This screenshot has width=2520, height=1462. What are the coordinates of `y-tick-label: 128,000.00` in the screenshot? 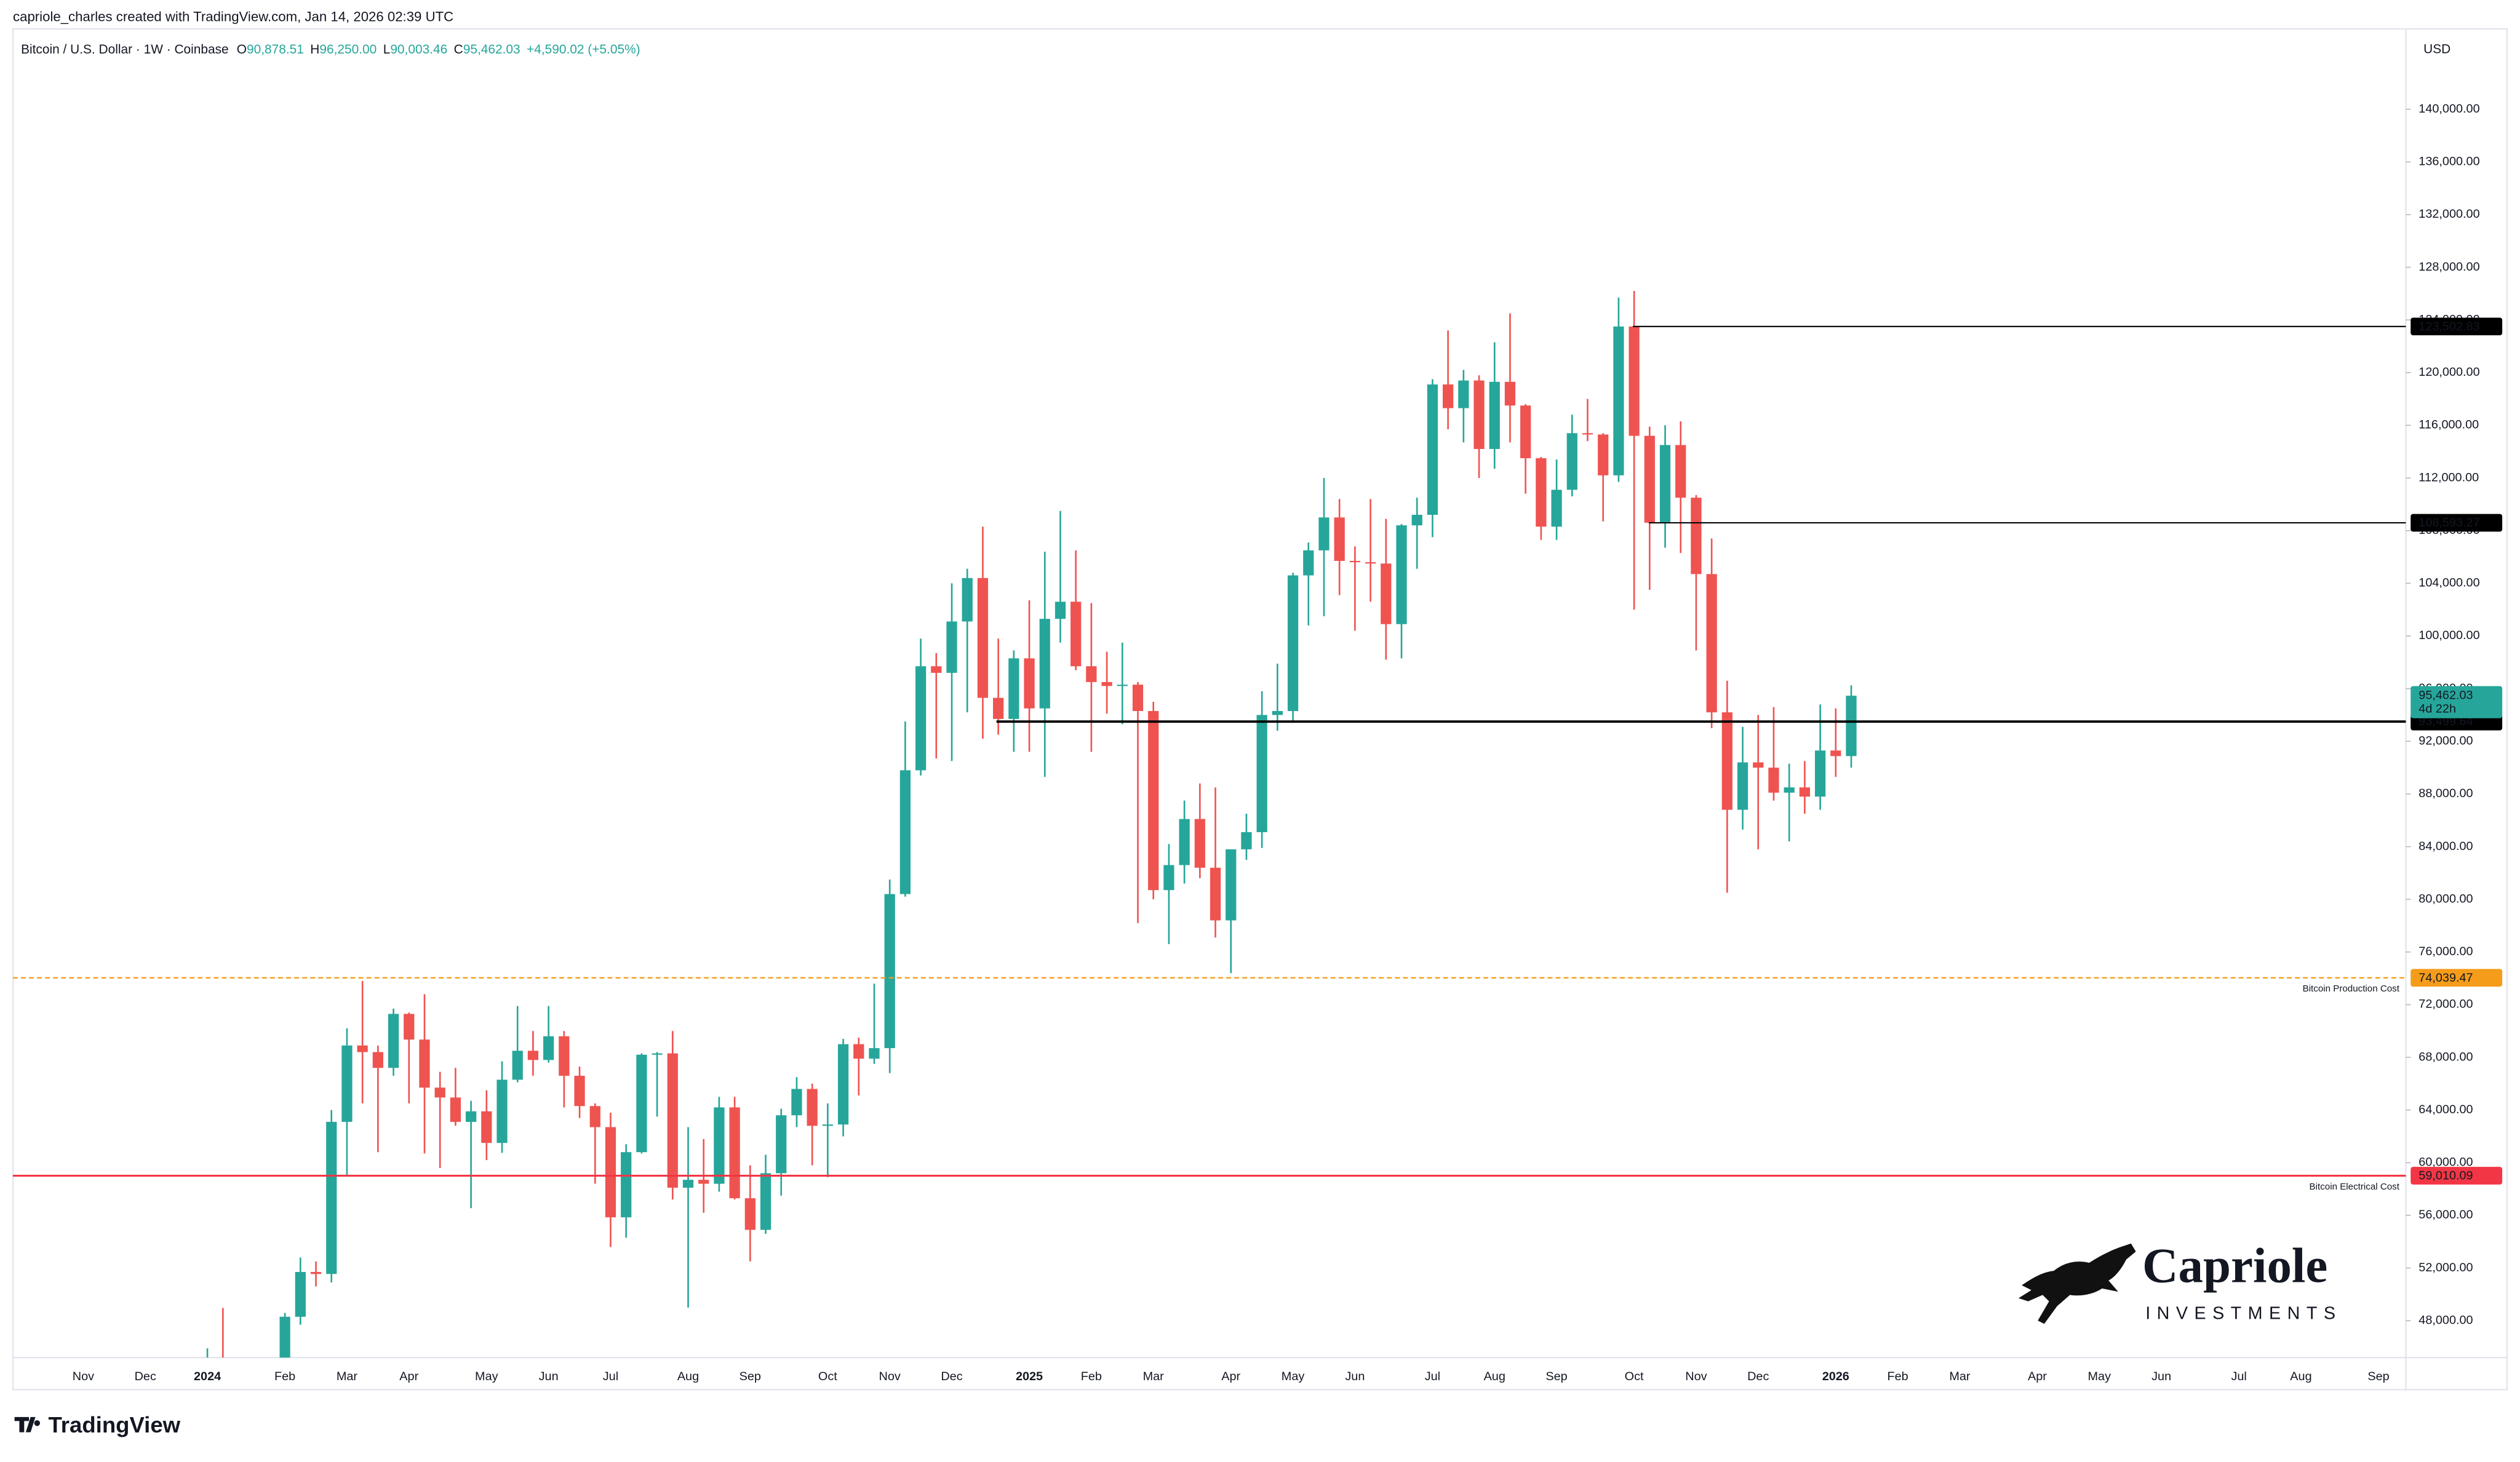 It's located at (2448, 267).